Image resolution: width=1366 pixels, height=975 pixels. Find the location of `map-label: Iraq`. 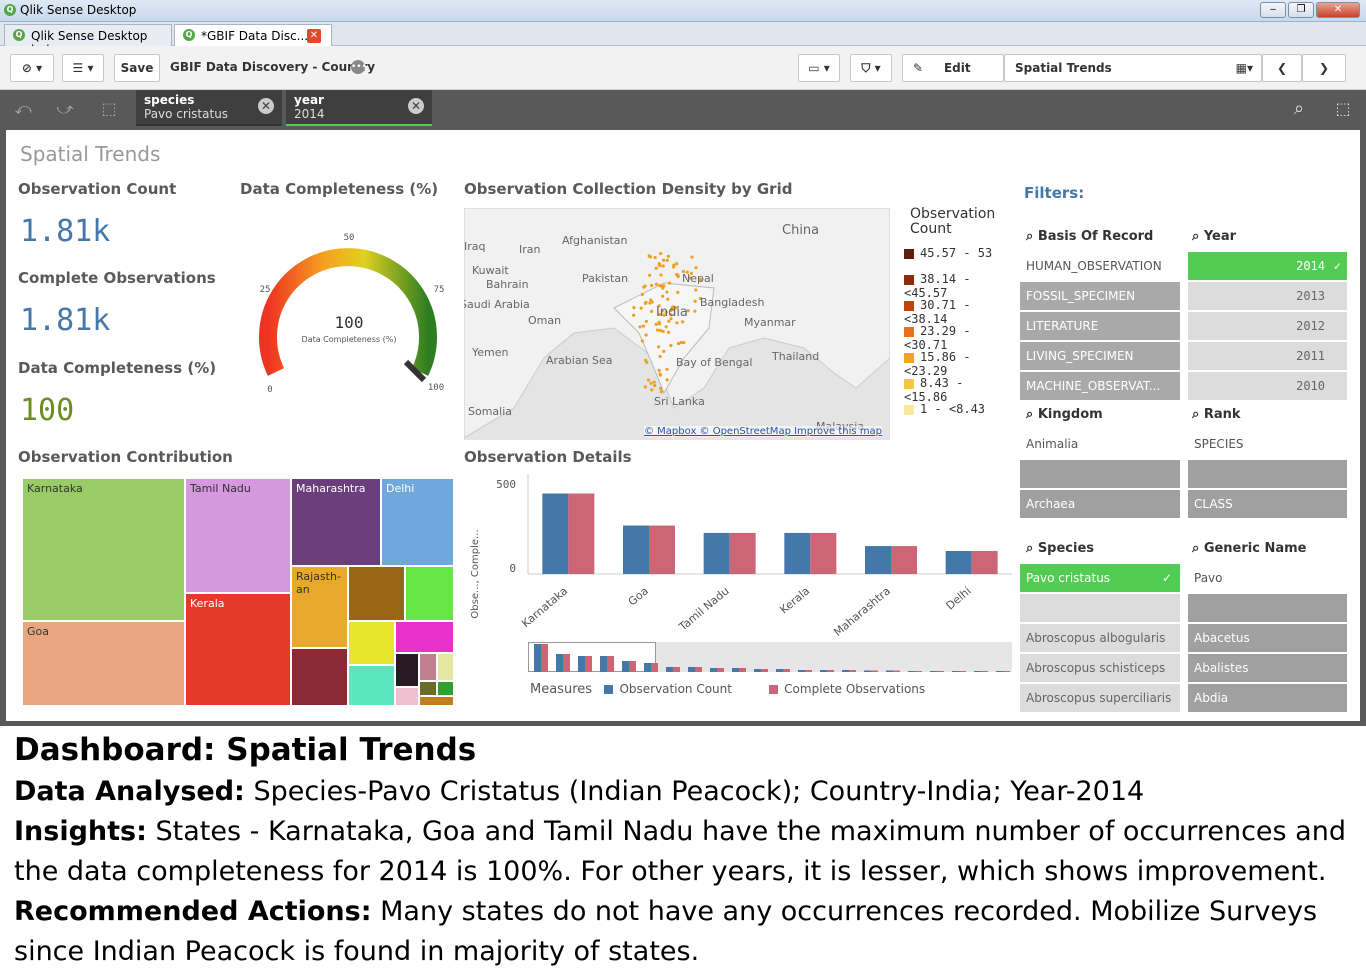

map-label: Iraq is located at coordinates (475, 246).